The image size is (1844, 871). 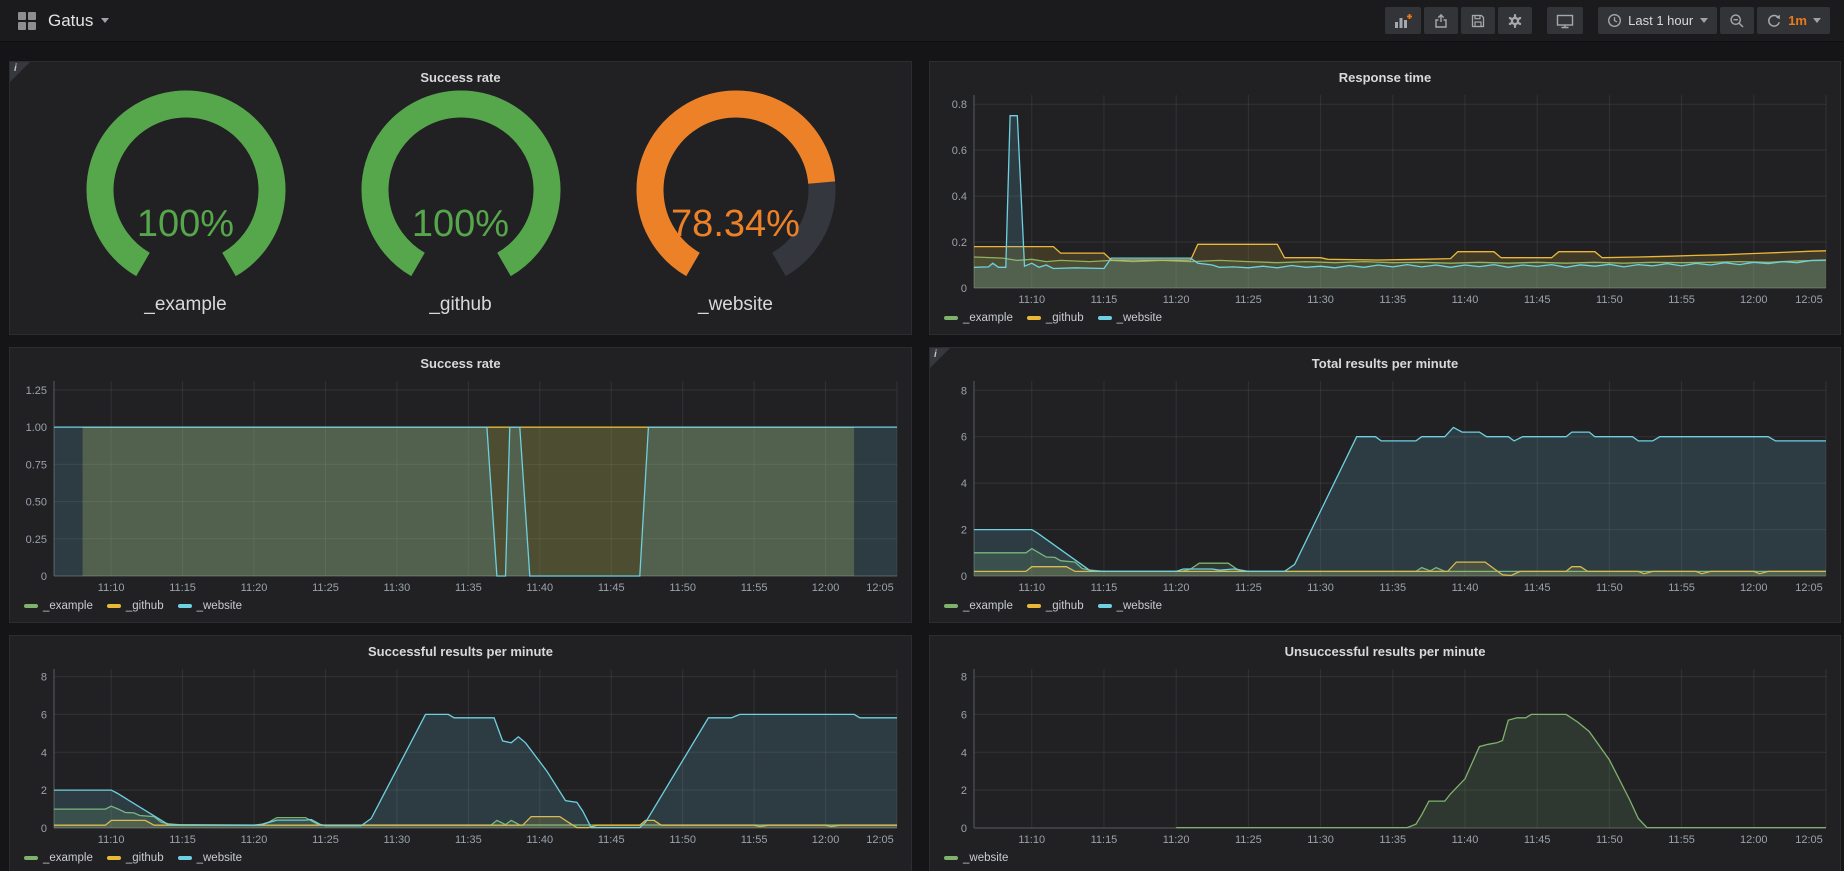 What do you see at coordinates (1403, 20) in the screenshot?
I see `add-panel-button` at bounding box center [1403, 20].